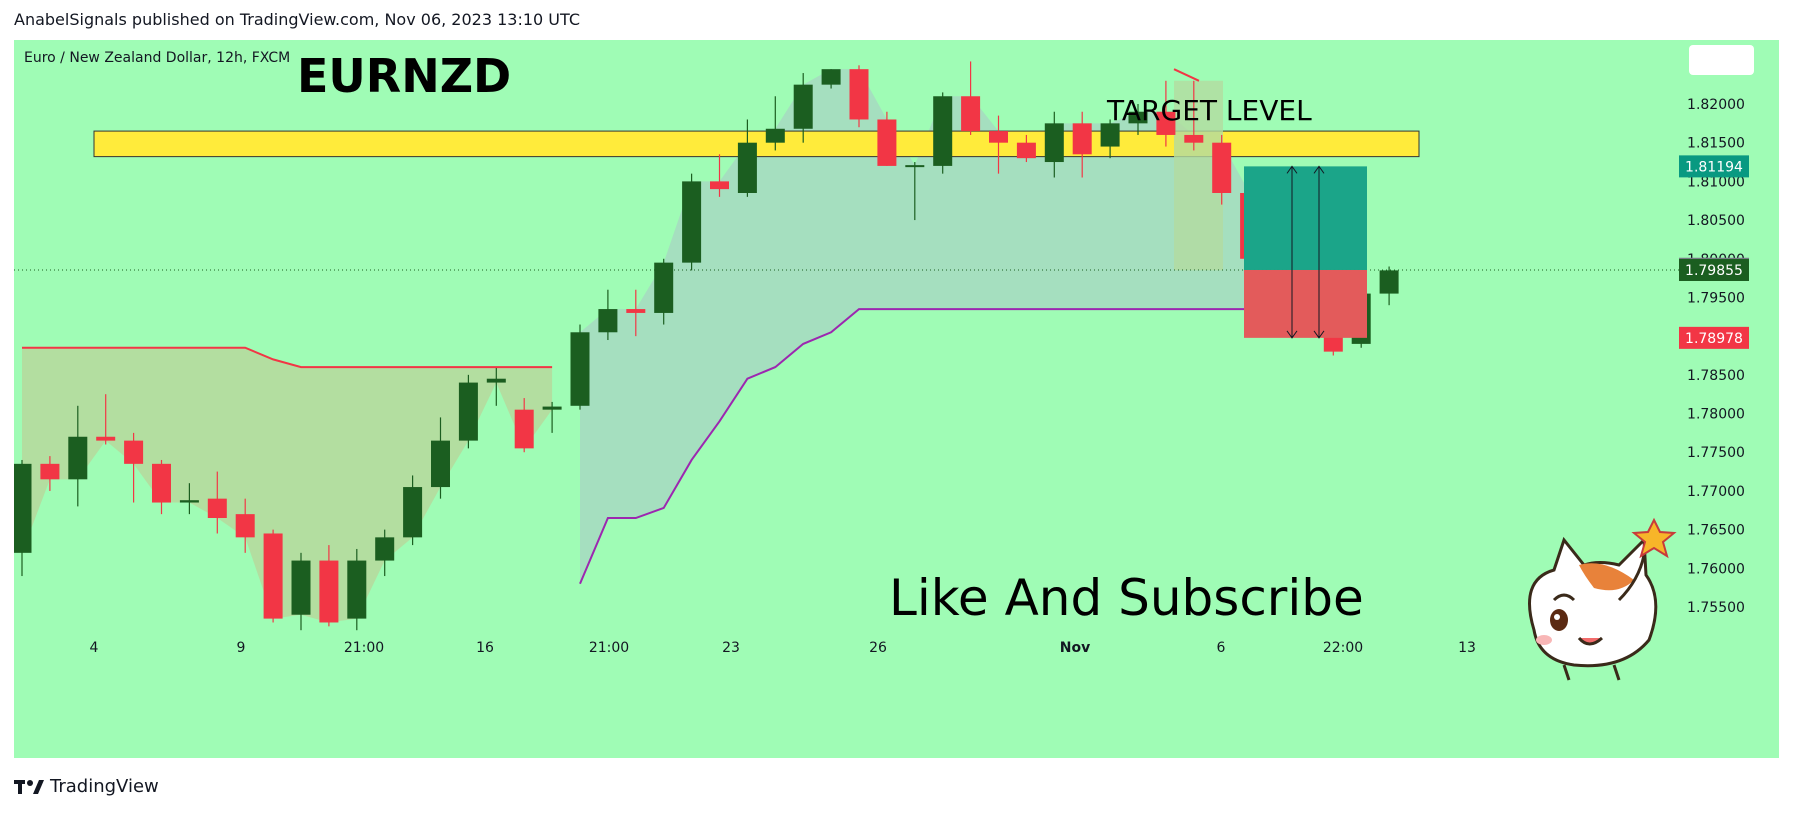 Image resolution: width=1793 pixels, height=813 pixels. I want to click on resistance-cloud, so click(287, 485).